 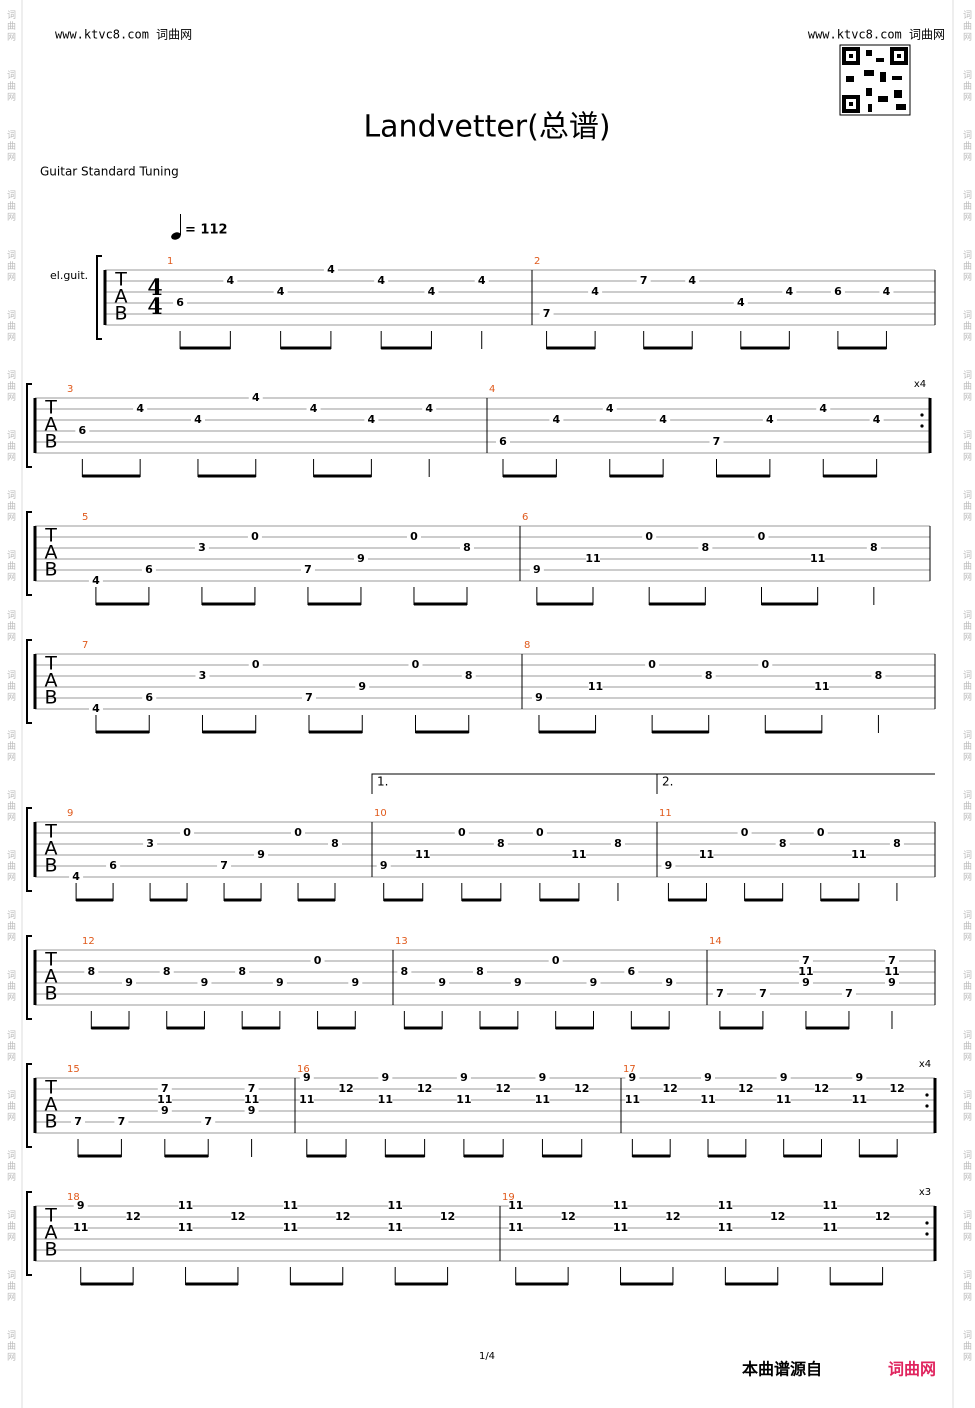 What do you see at coordinates (176, 227) in the screenshot?
I see `tempo-note` at bounding box center [176, 227].